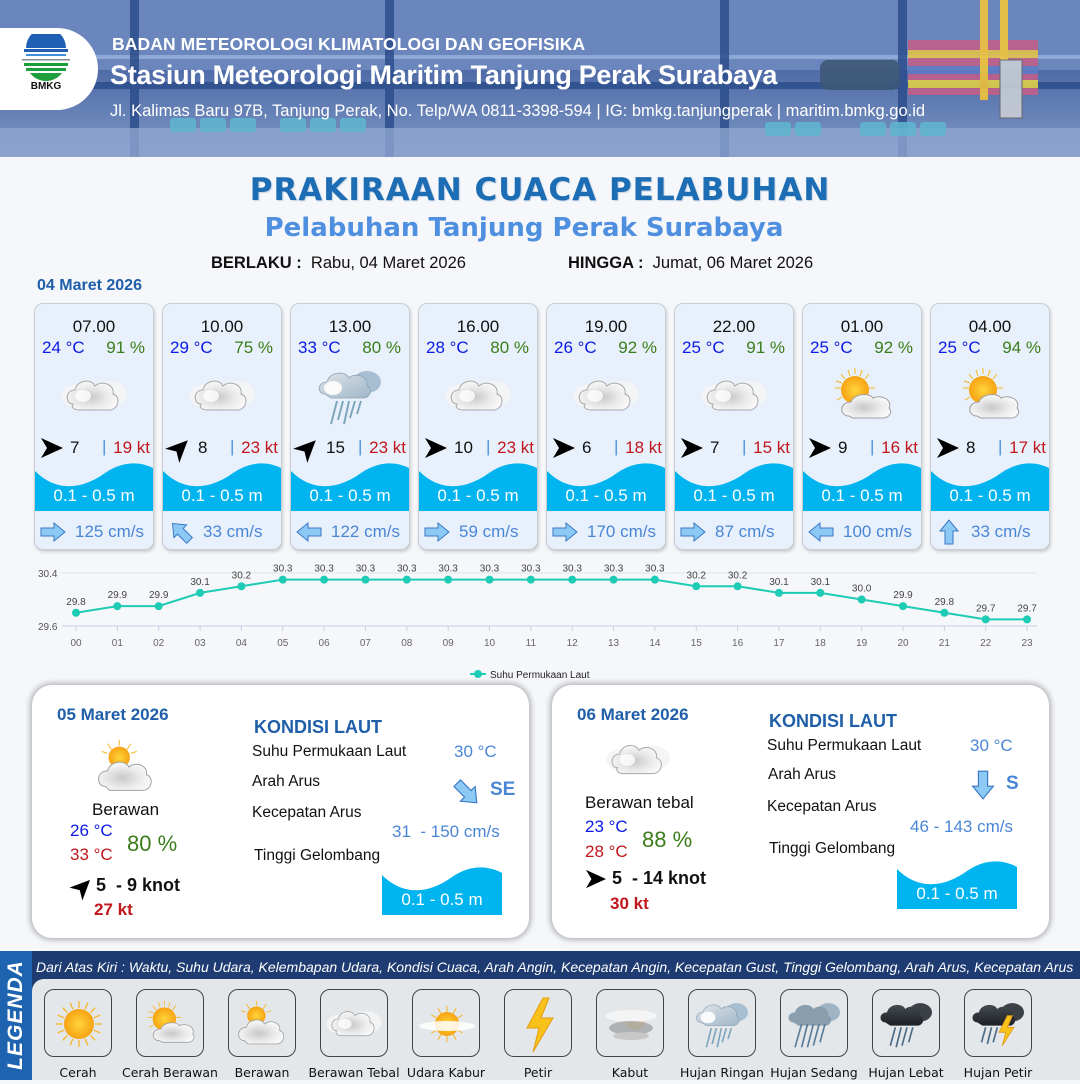 The image size is (1080, 1084). Describe the element at coordinates (899, 447) in the screenshot. I see `gust-speed: 16 kt` at that location.